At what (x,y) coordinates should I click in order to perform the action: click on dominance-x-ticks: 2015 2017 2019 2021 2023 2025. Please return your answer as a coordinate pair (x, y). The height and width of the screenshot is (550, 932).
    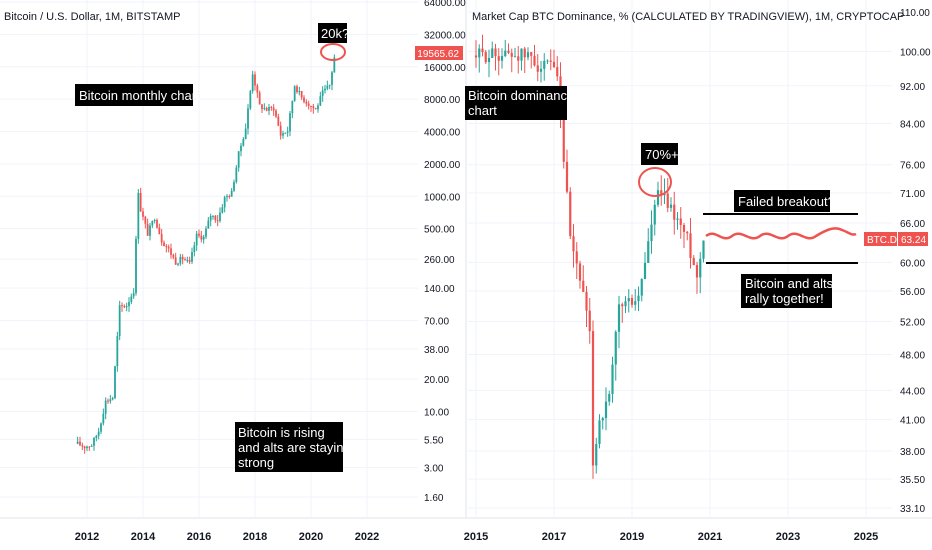
    Looking at the image, I should click on (671, 537).